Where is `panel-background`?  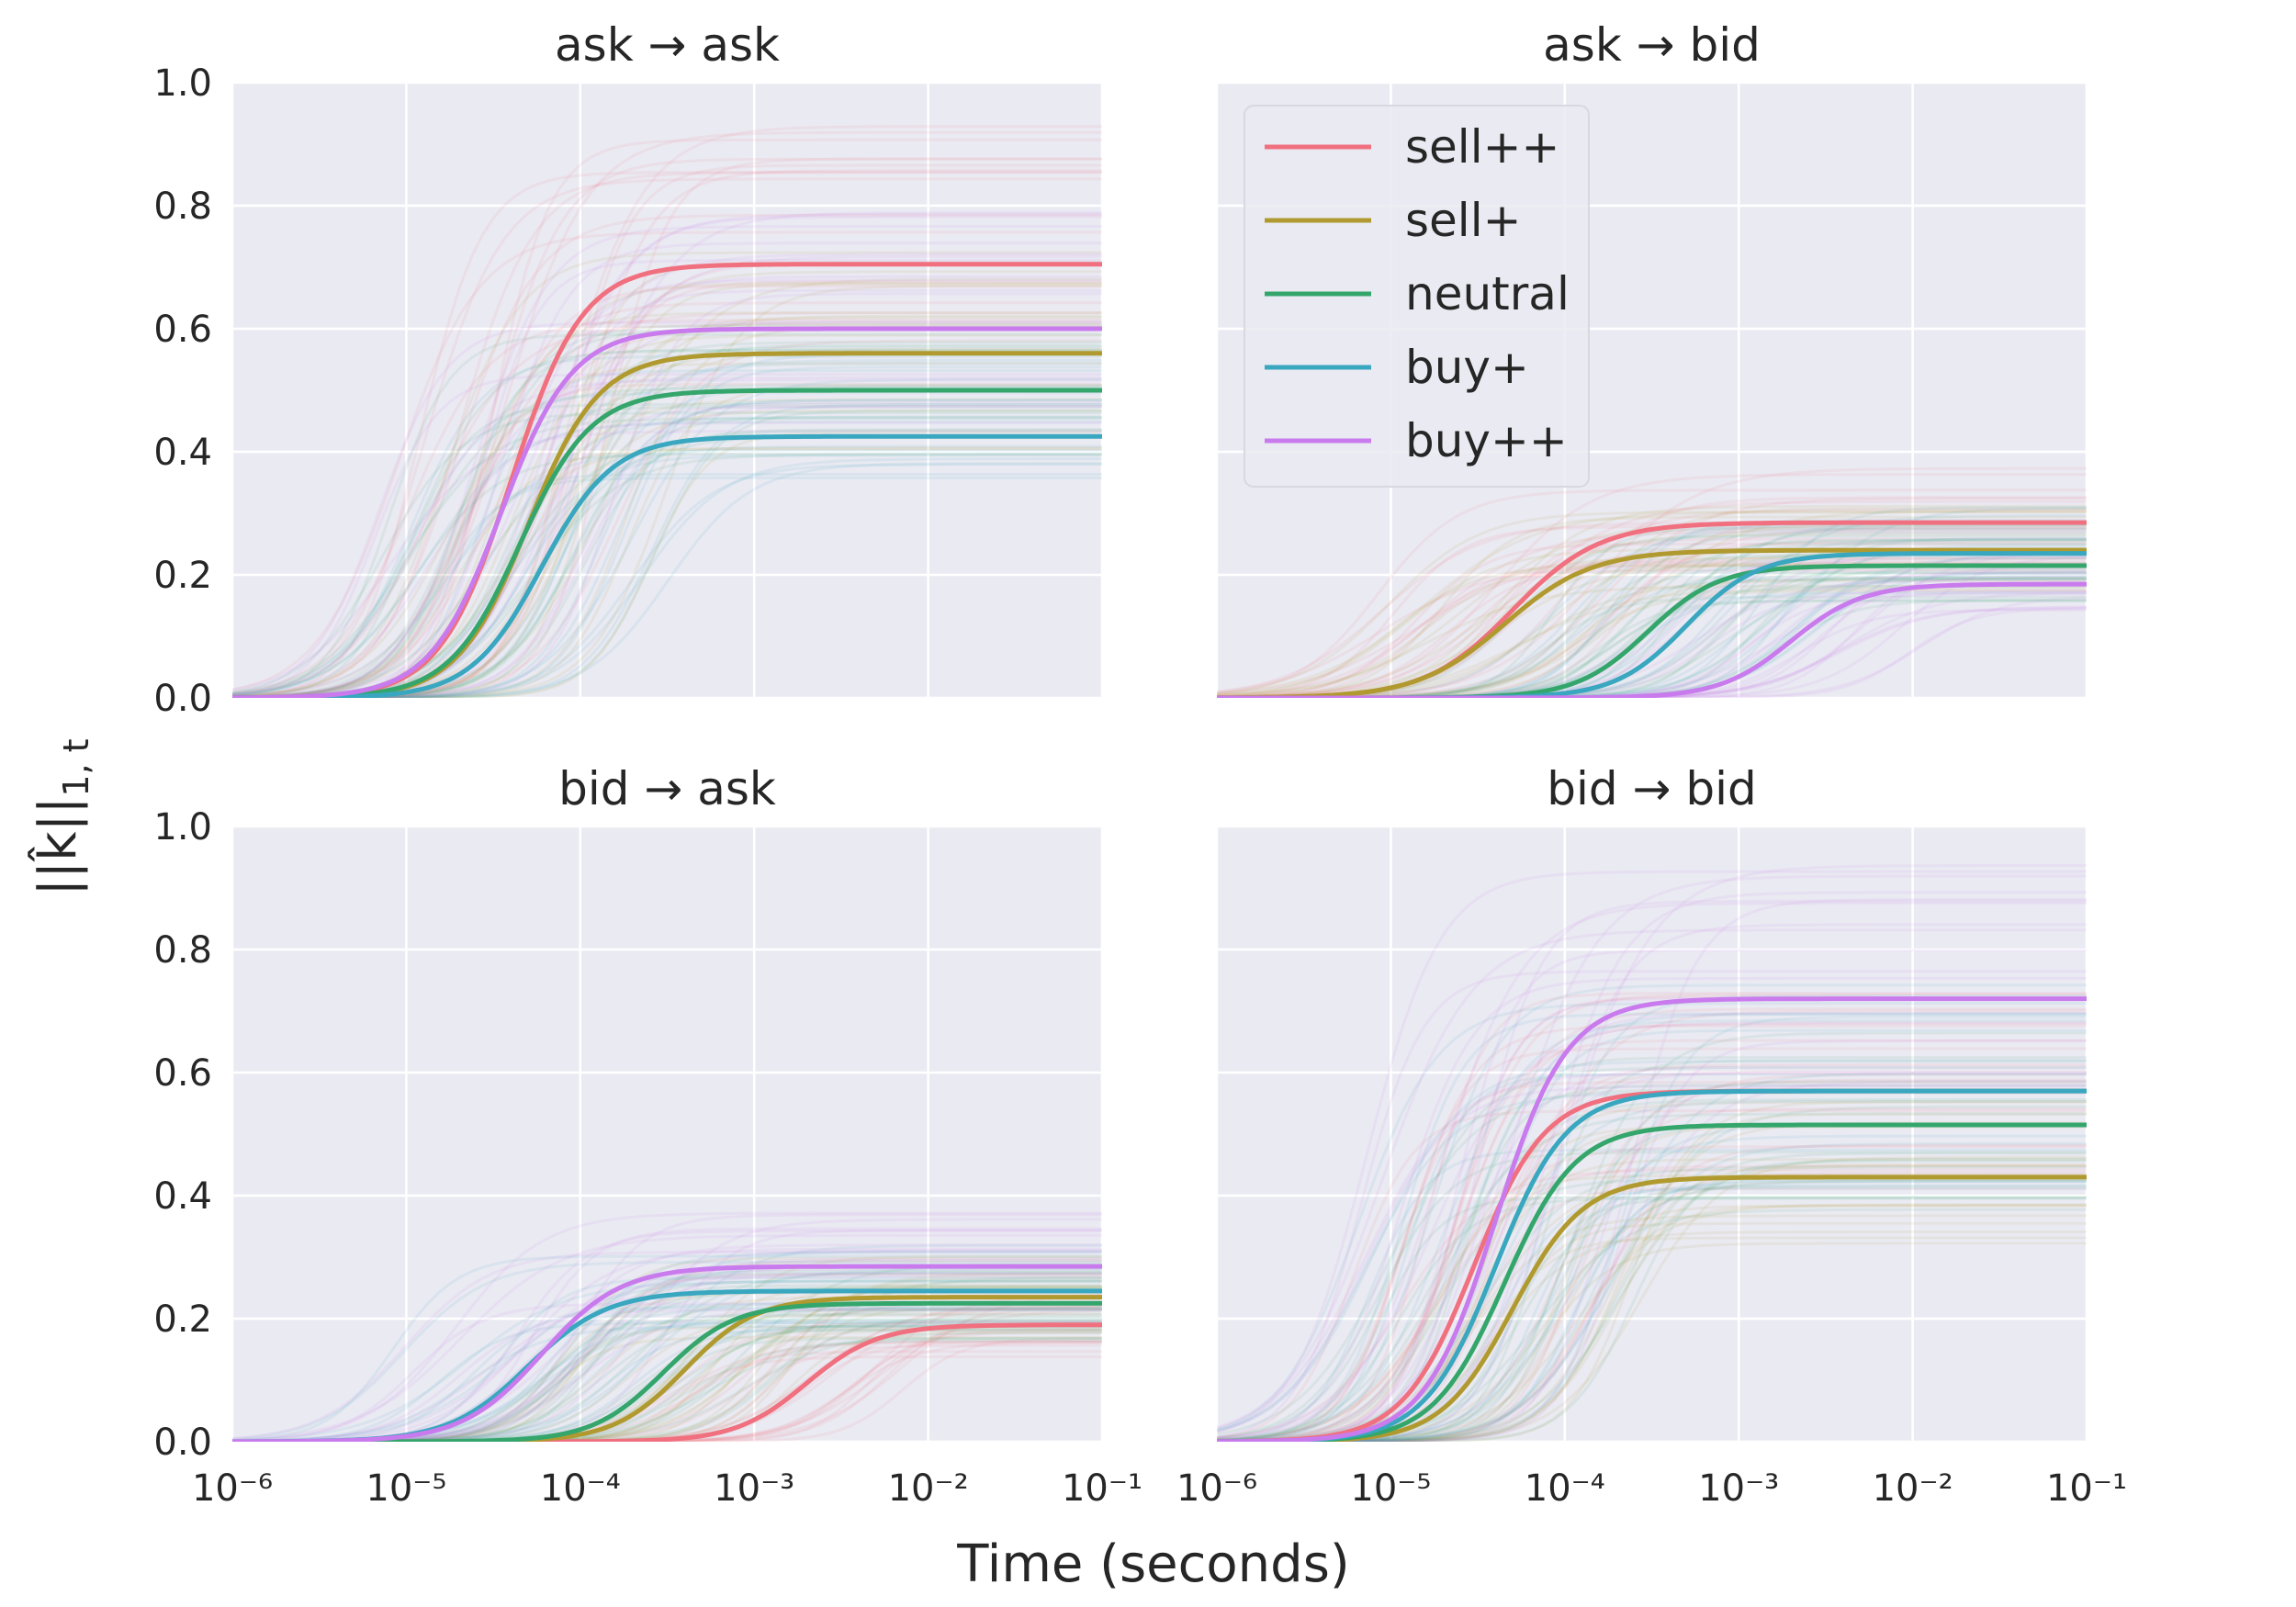
panel-background is located at coordinates (1652, 1134).